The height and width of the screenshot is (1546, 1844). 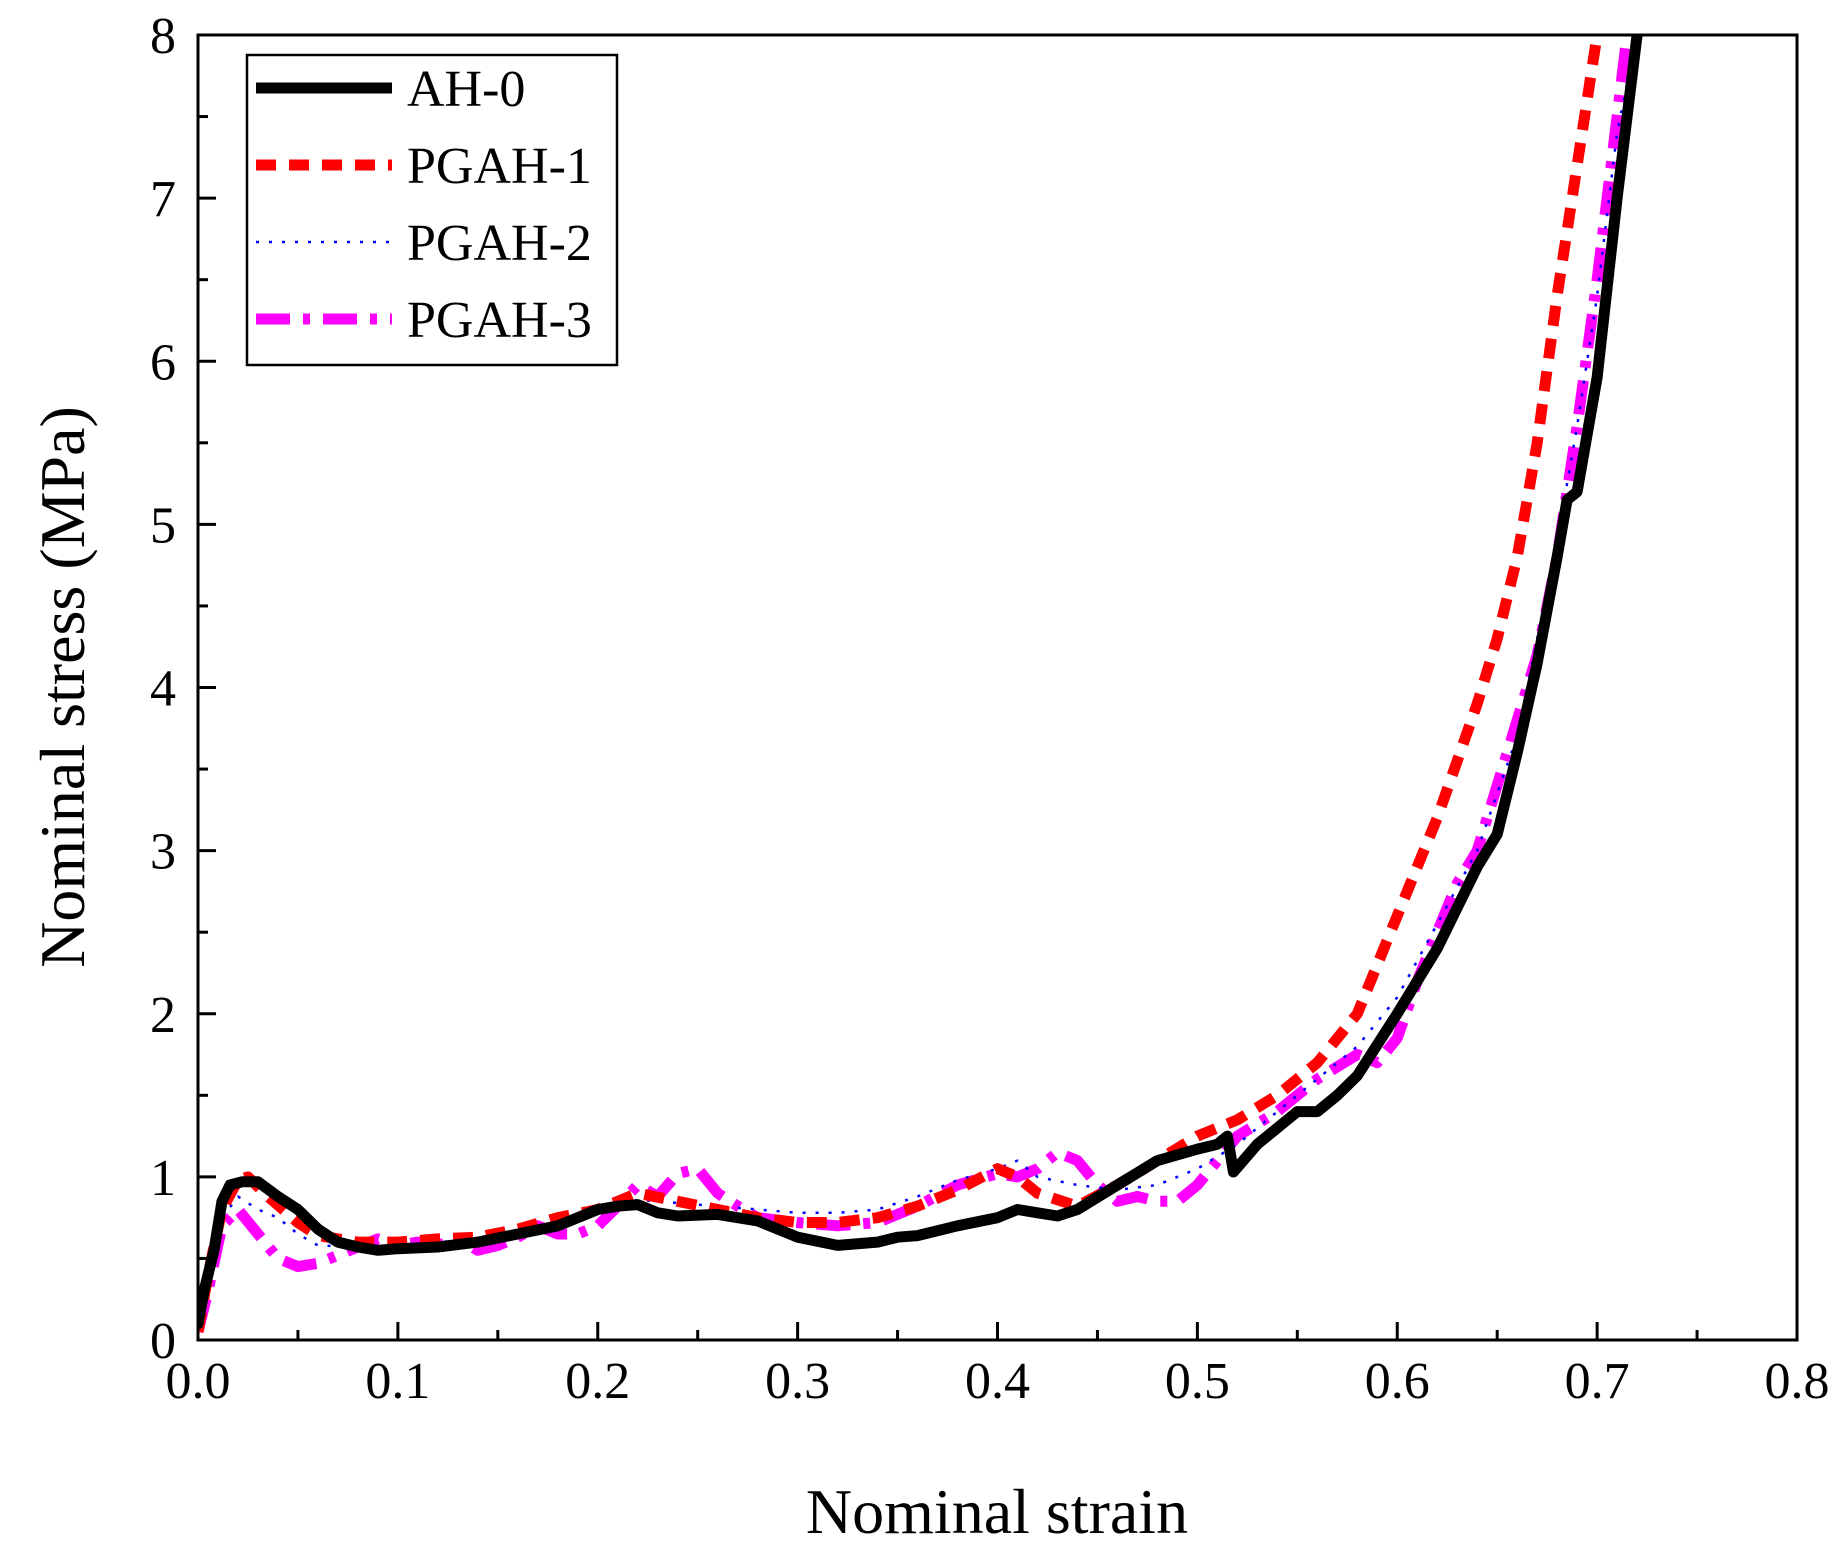 I want to click on x-tick-label: 0.0, so click(x=198, y=1381).